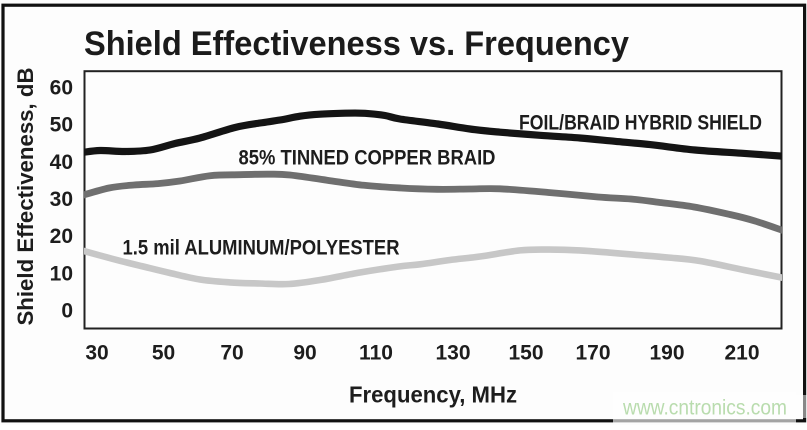 Image resolution: width=807 pixels, height=430 pixels. I want to click on svg-text: 210, so click(741, 352).